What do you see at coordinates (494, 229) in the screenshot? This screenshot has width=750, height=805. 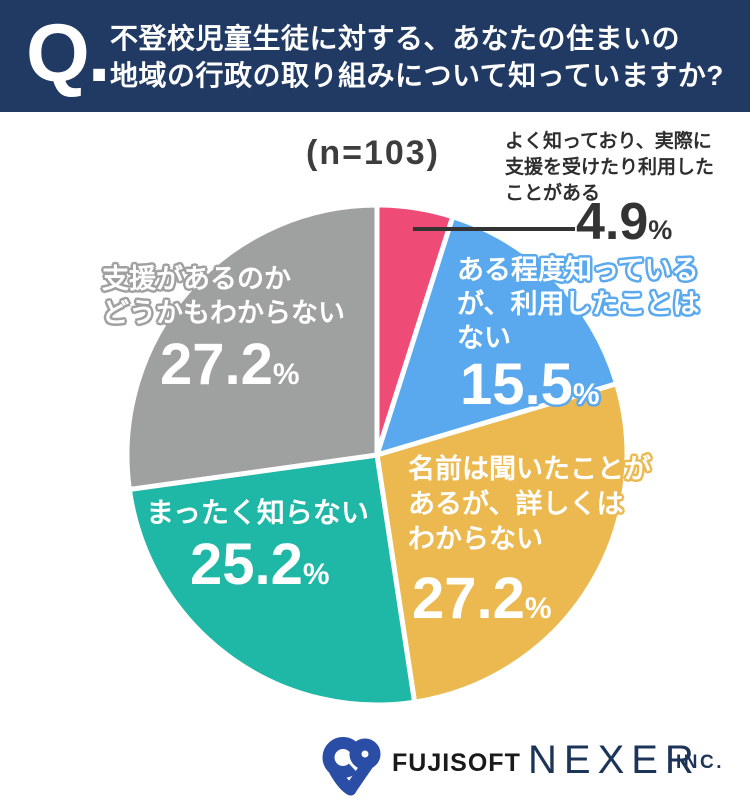 I see `leader-line` at bounding box center [494, 229].